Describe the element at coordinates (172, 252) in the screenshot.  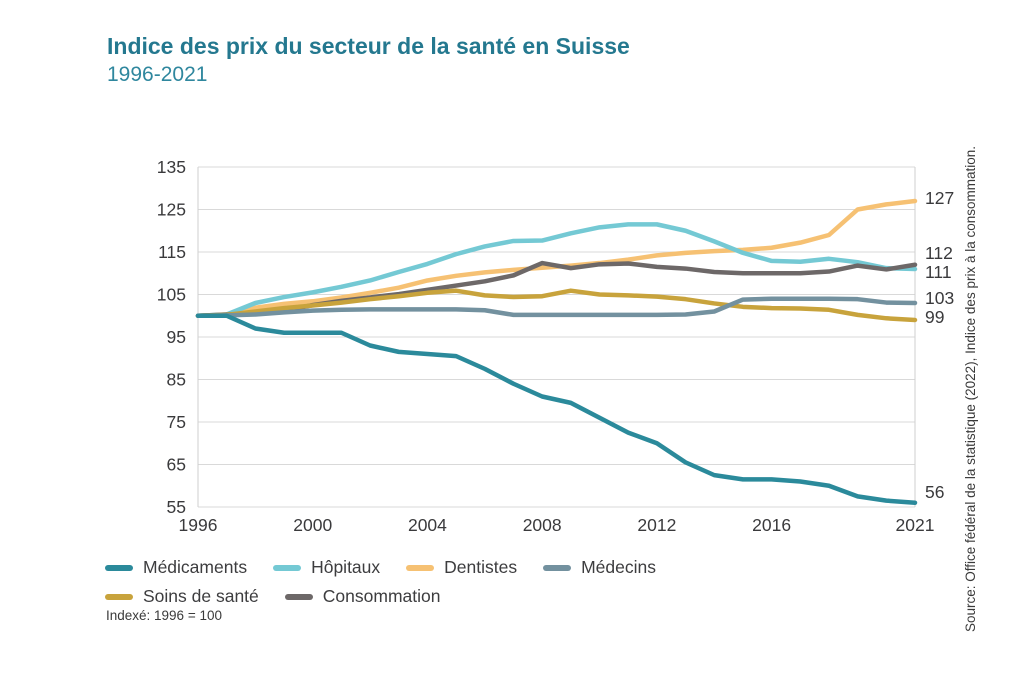
I see `y-axis-tick-label: 115` at that location.